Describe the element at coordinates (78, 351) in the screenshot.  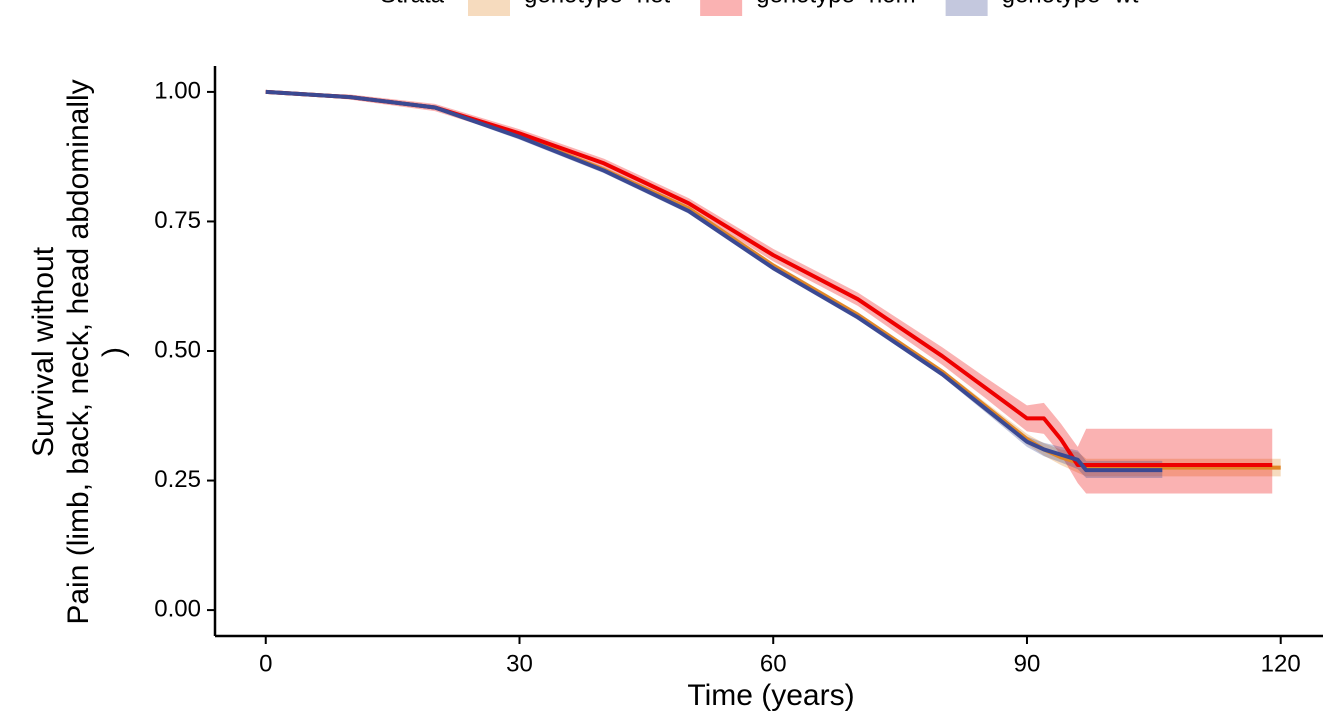
I see `y-axis-title: Pain (limb, back, neck, head abdominally` at that location.